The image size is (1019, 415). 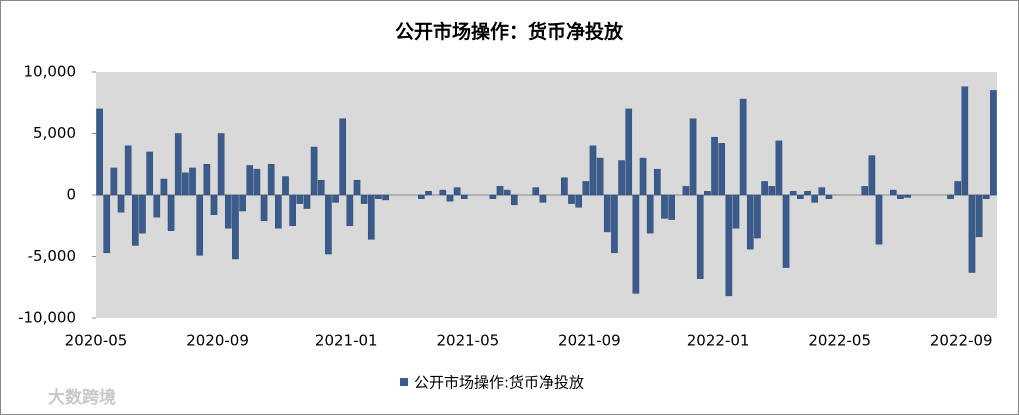 What do you see at coordinates (52, 256) in the screenshot?
I see `y-tick-label: -5,000` at bounding box center [52, 256].